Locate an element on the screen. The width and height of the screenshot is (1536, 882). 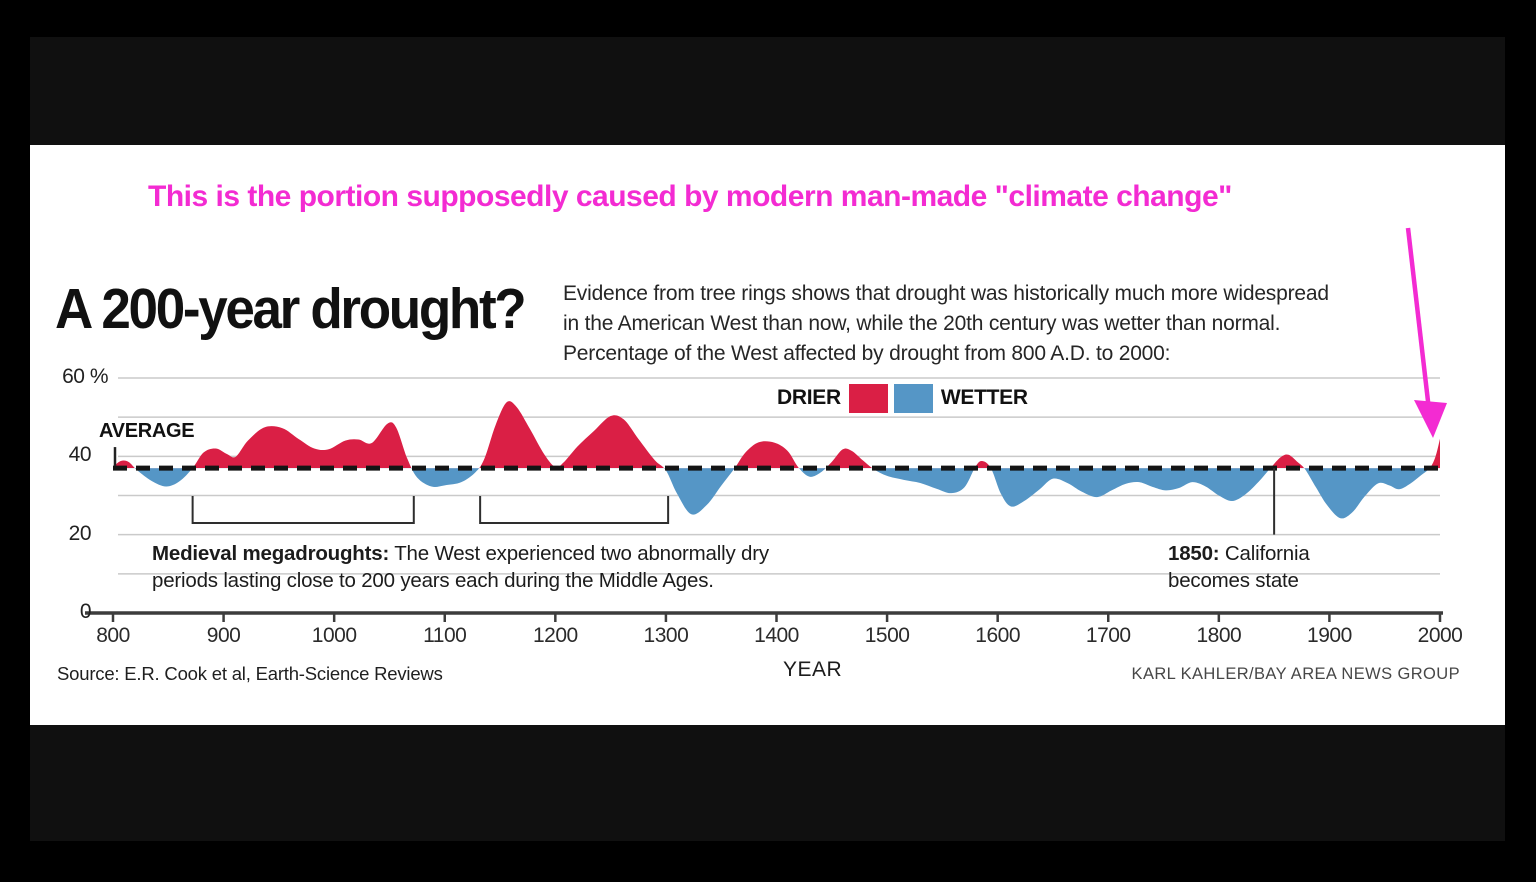
x-axis-label: 1000 is located at coordinates (334, 635).